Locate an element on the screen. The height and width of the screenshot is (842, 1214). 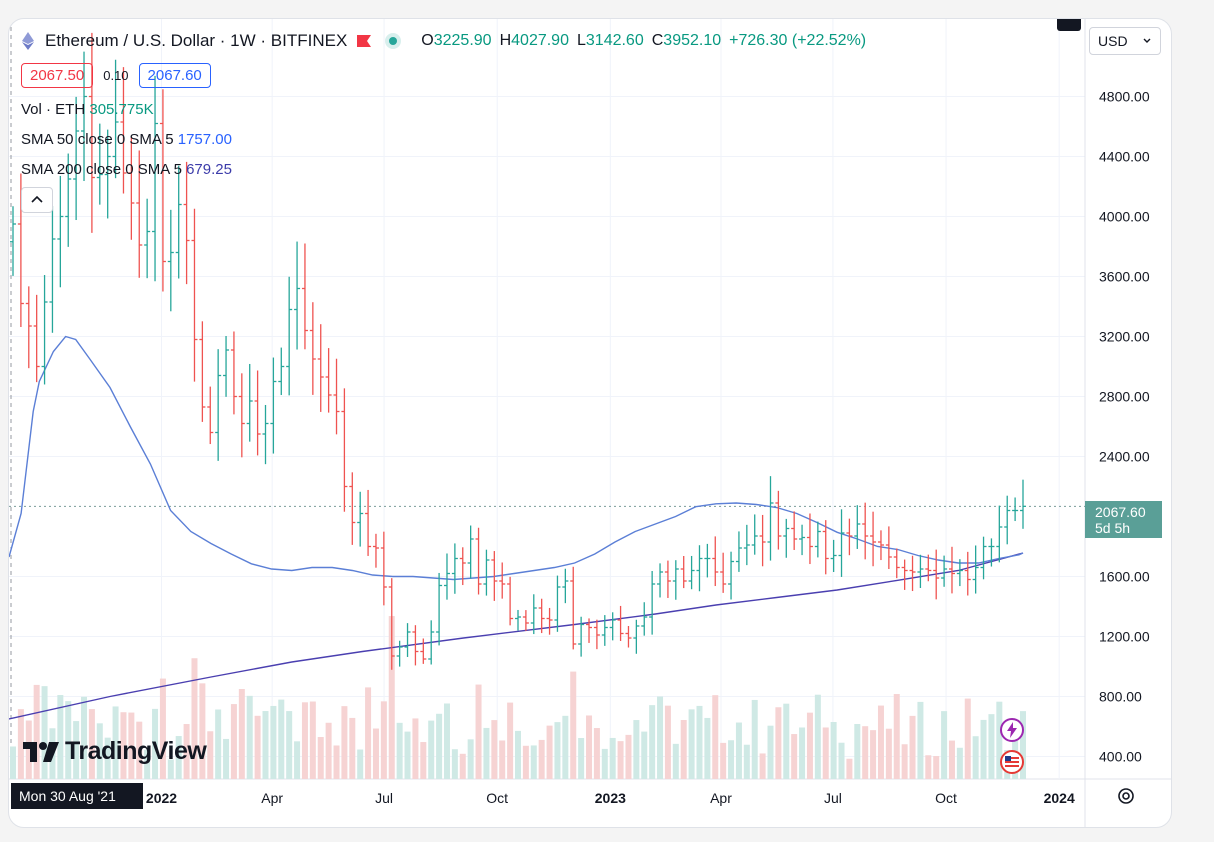
volume-legend: Vol · ETH 305.775K is located at coordinates (87, 109).